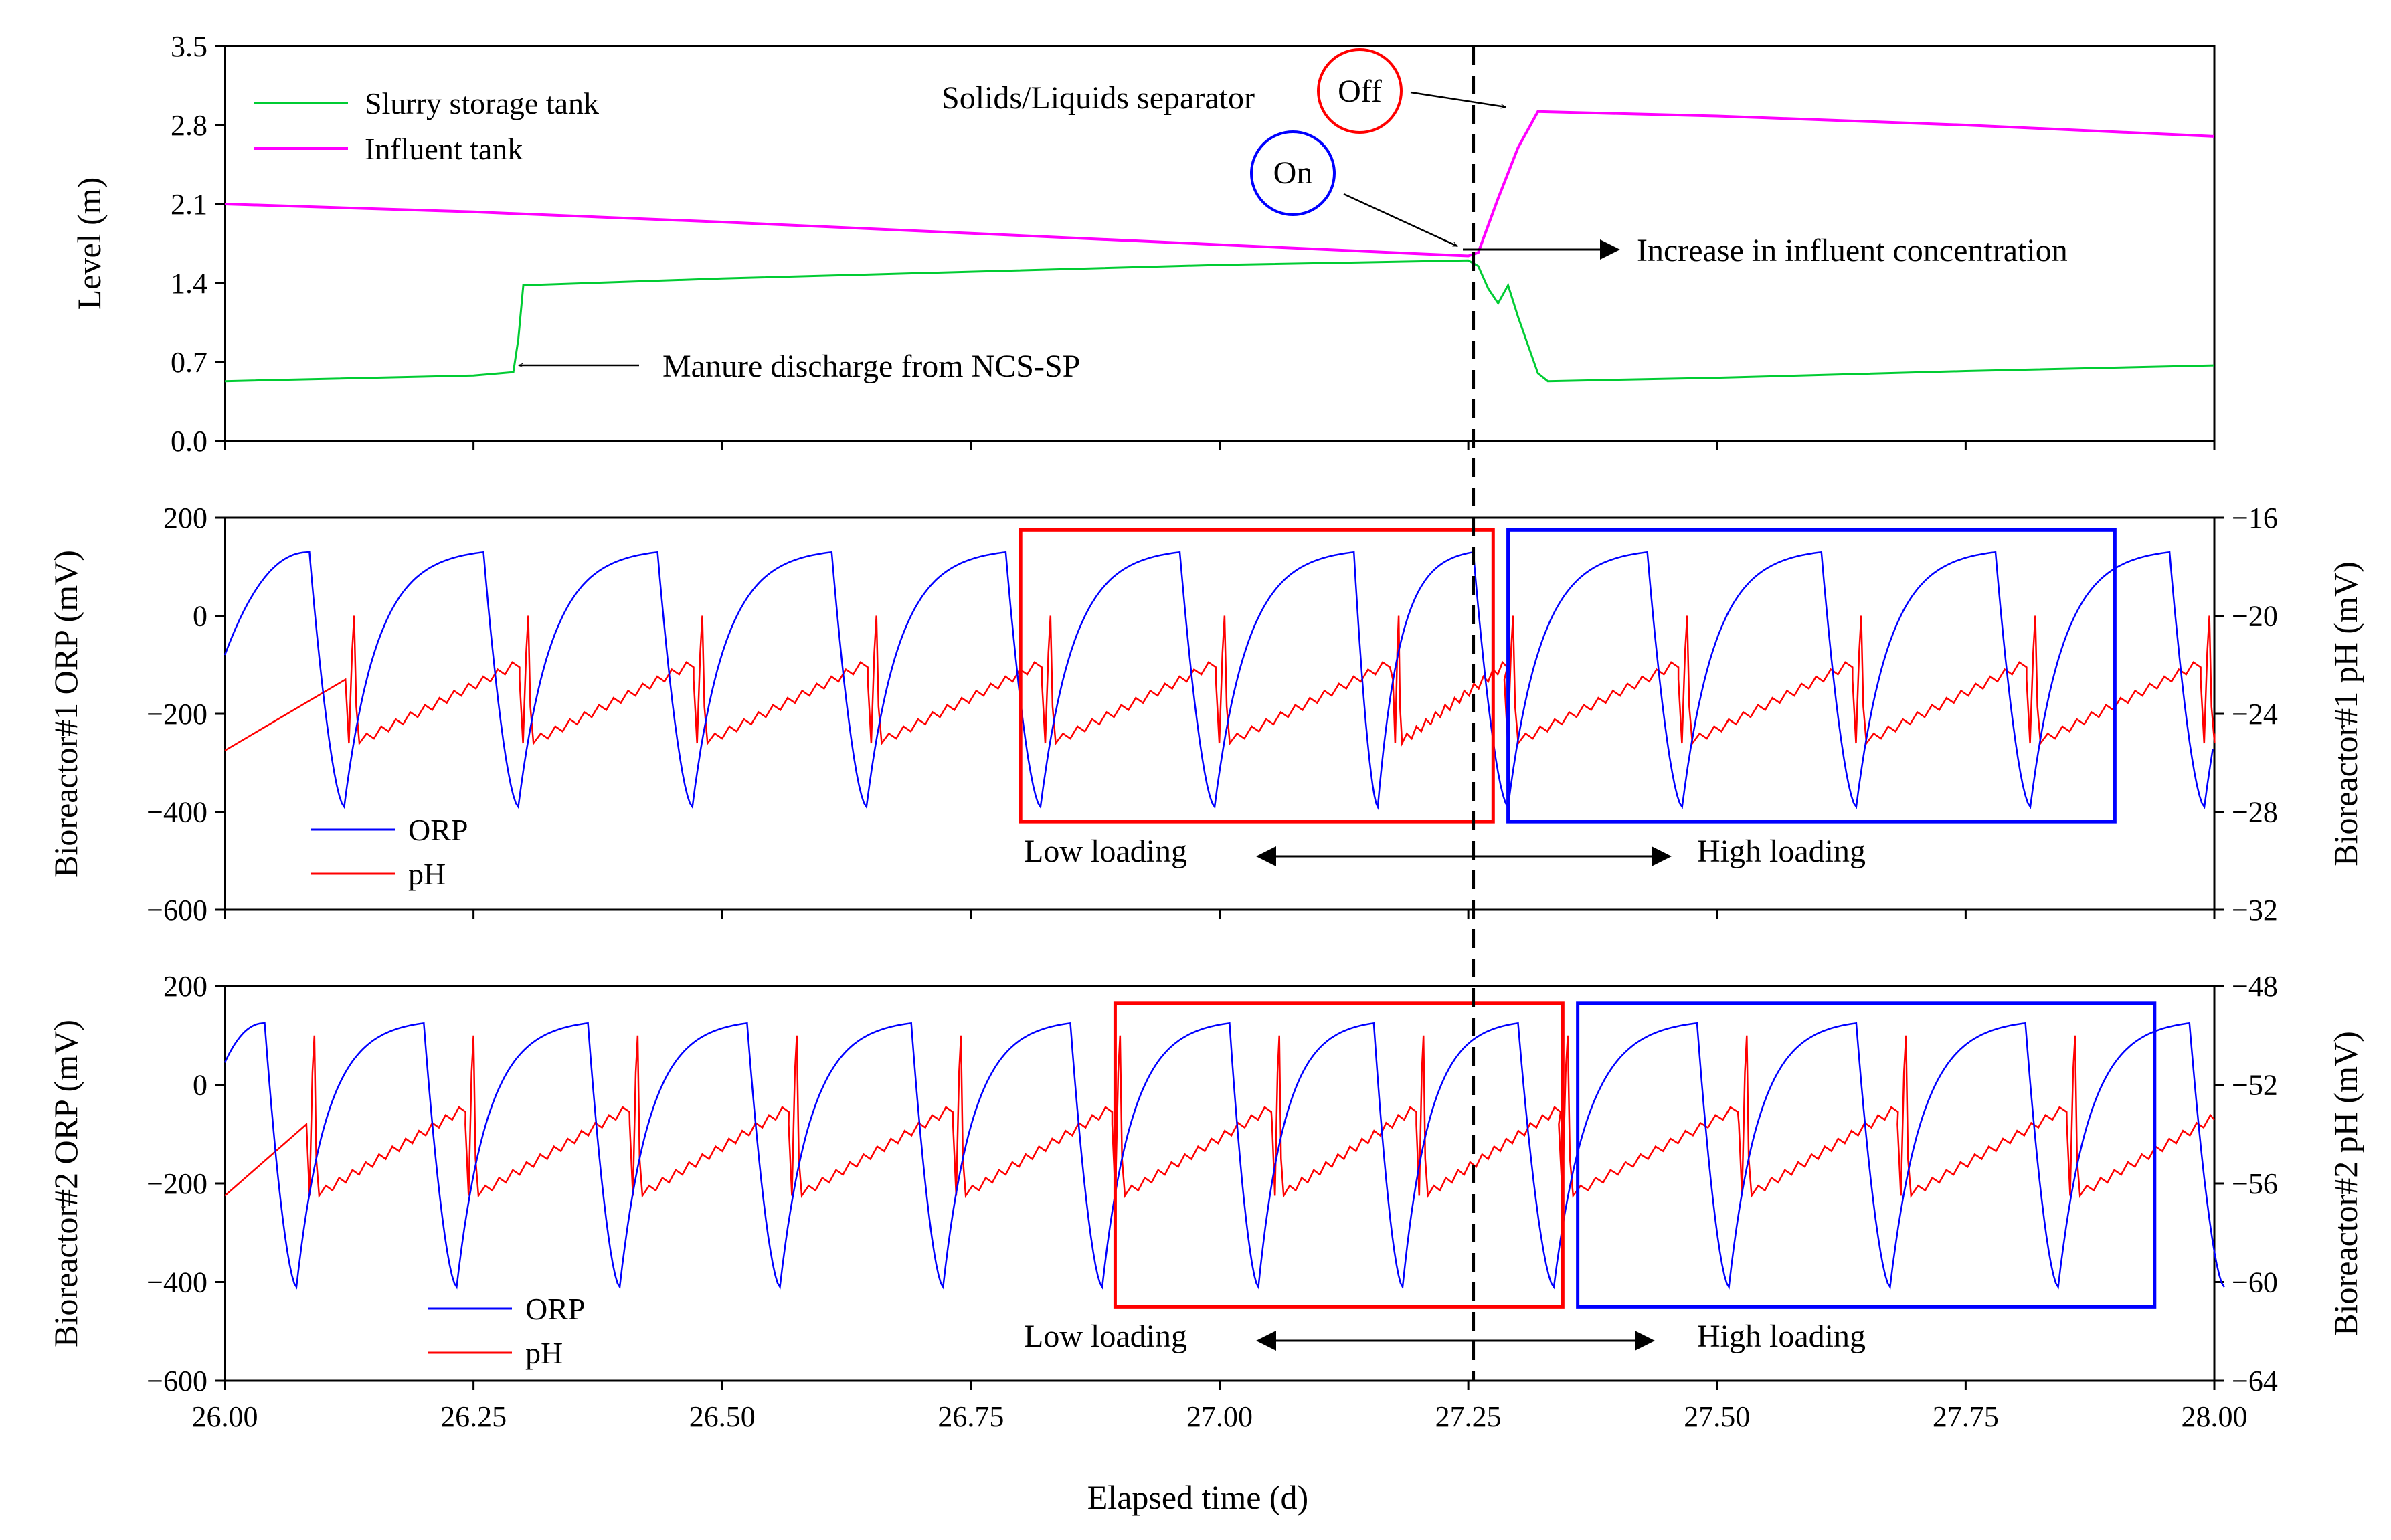 The image size is (2391, 1540). Describe the element at coordinates (2255, 1381) in the screenshot. I see `y-right-tick-label: −64` at that location.